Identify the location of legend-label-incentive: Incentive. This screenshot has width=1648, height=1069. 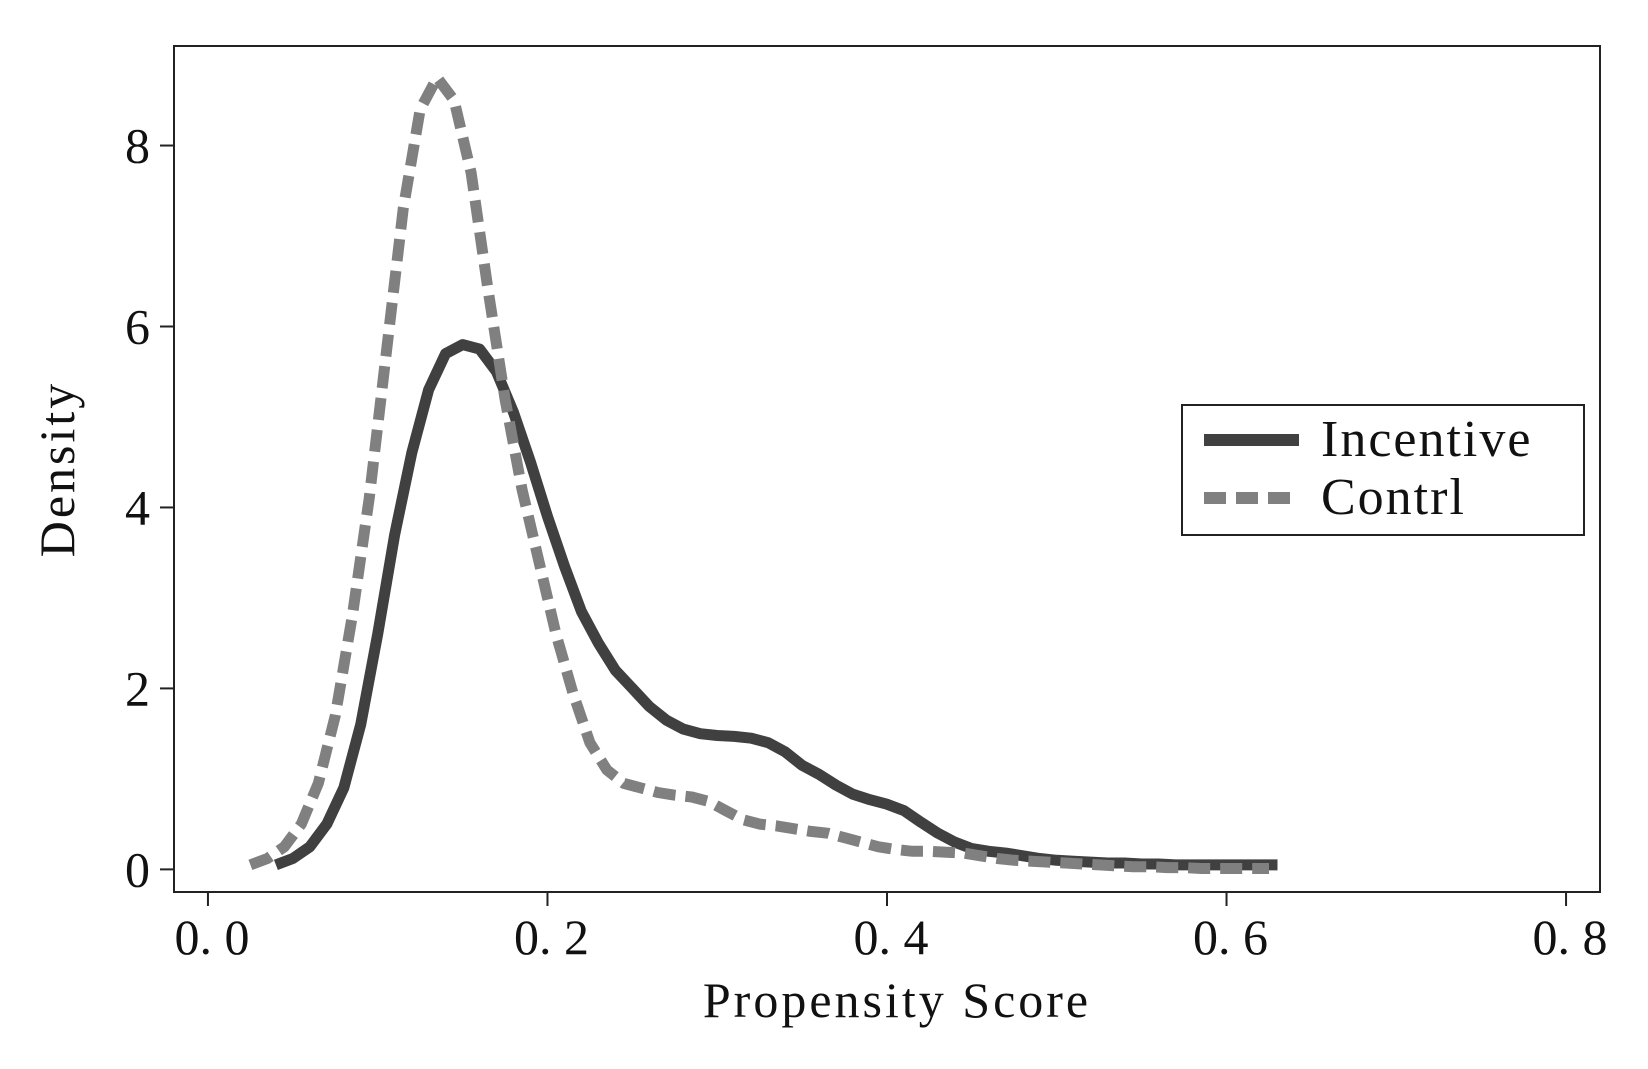
(1426, 439).